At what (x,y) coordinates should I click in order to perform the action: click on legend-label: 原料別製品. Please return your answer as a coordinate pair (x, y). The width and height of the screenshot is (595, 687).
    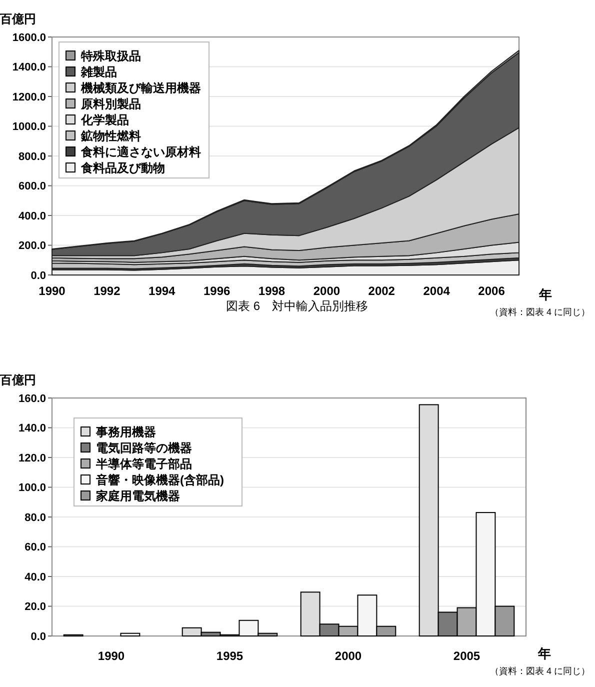
    Looking at the image, I should click on (110, 104).